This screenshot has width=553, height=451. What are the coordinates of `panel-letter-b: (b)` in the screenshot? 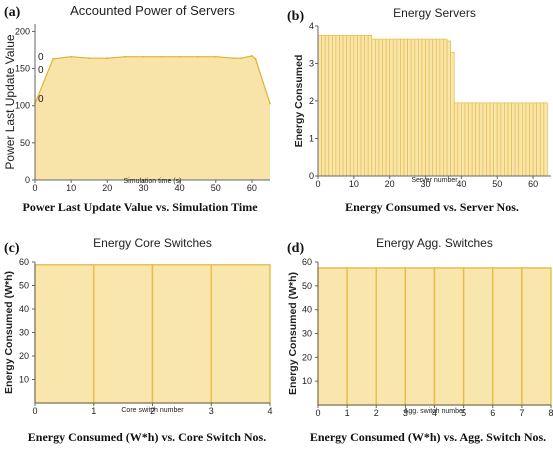 It's located at (295, 16).